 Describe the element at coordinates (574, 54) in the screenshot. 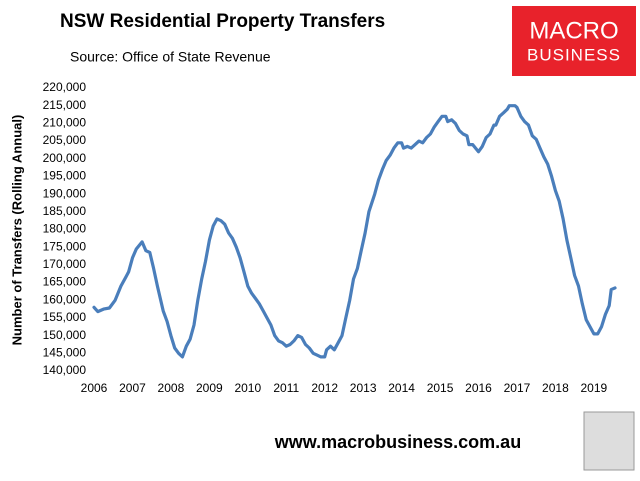

I see `logo-text: BUSINESS` at that location.